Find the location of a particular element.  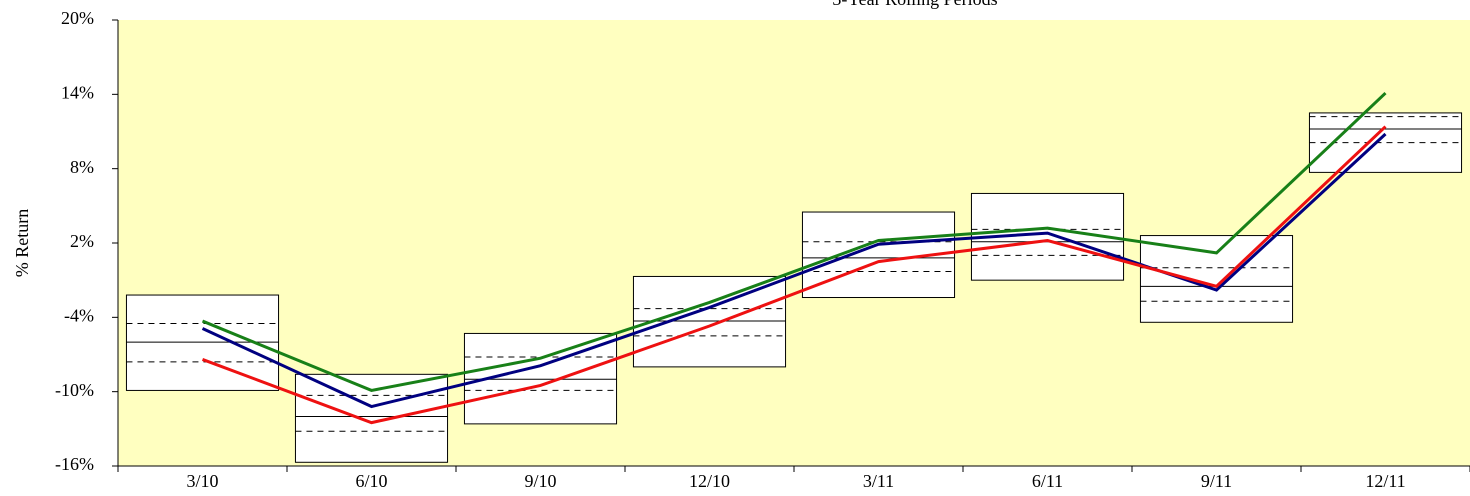

y-axis-label: % Return is located at coordinates (22, 243).